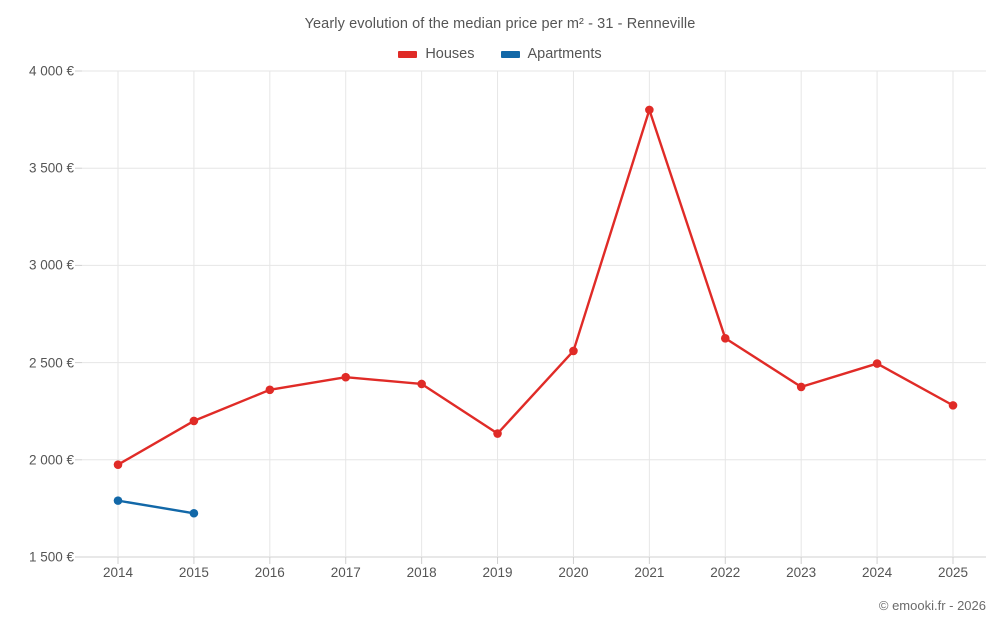  Describe the element at coordinates (51, 71) in the screenshot. I see `y-axis-tick-label: 4 000 €` at that location.